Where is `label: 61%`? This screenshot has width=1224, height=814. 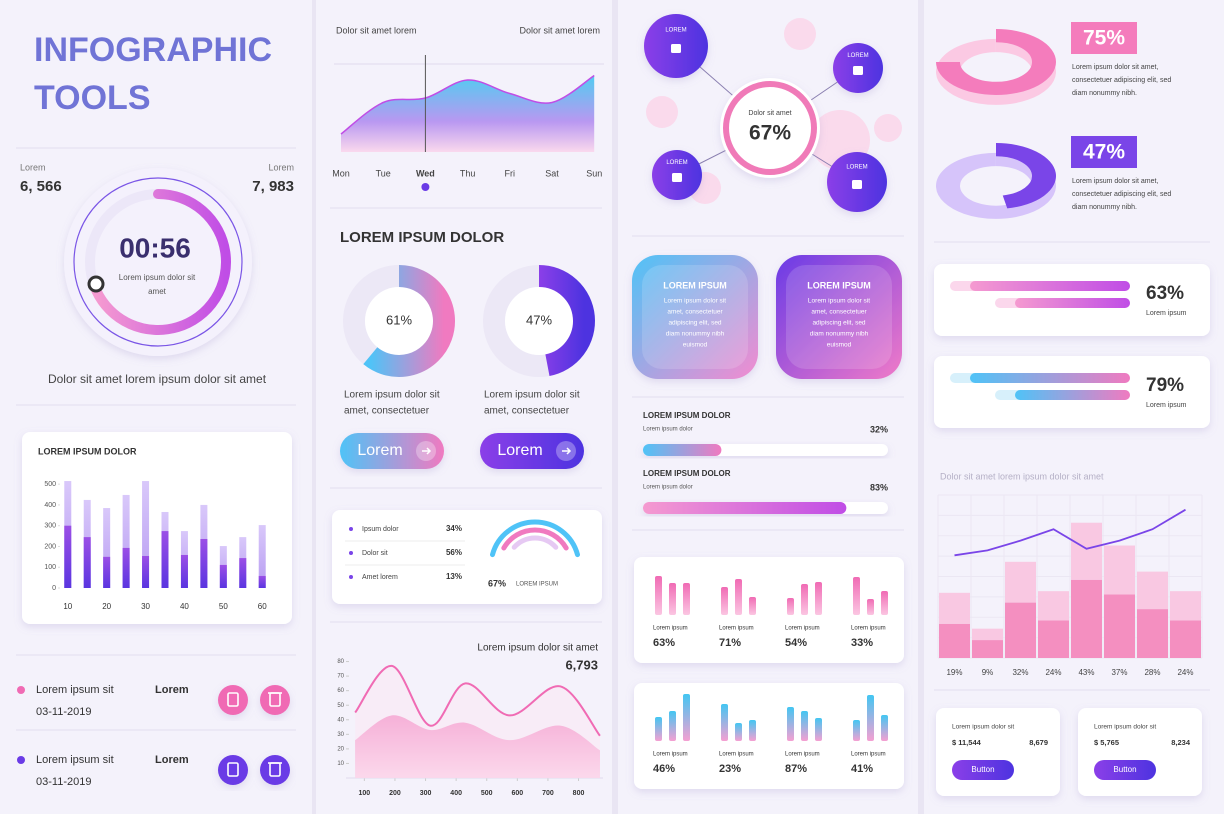
label: 61% is located at coordinates (399, 319).